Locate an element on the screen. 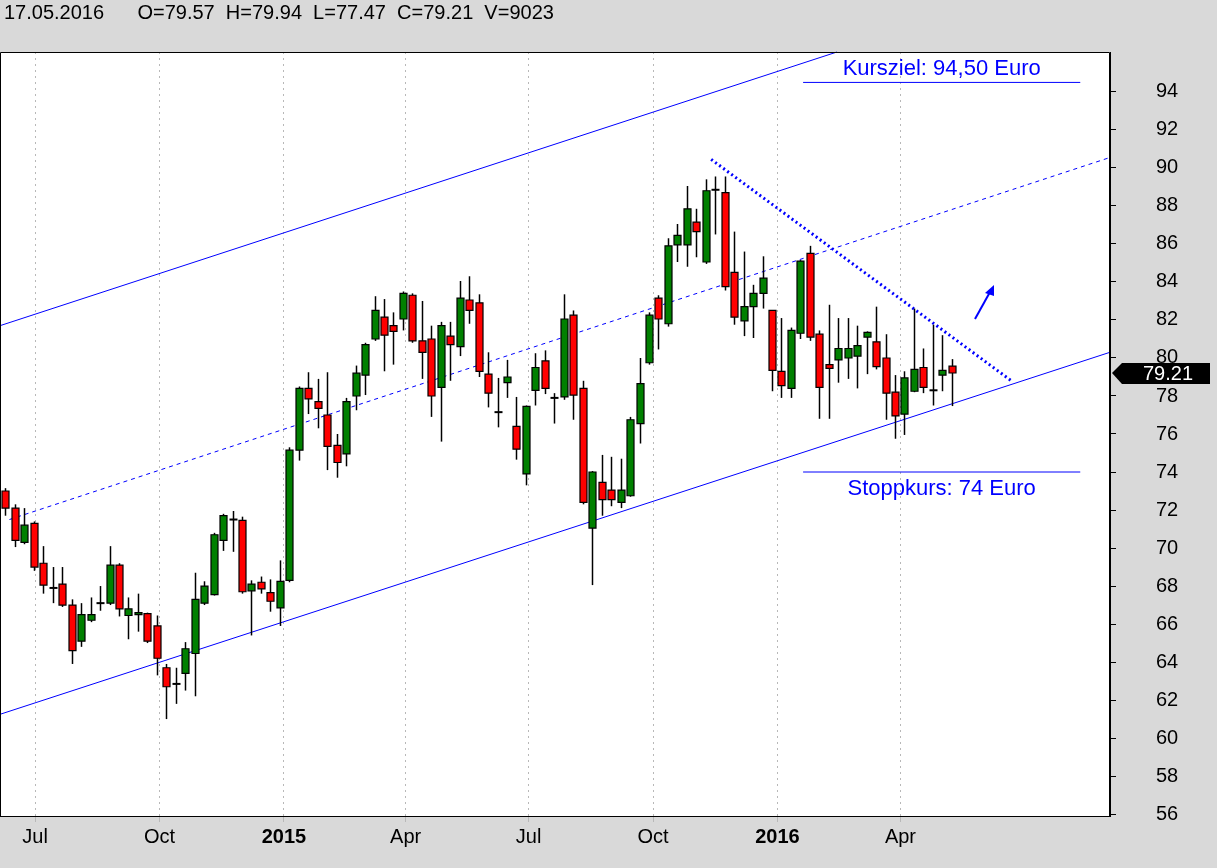 This screenshot has height=868, width=1217. x-tick-label: 2016 is located at coordinates (777, 835).